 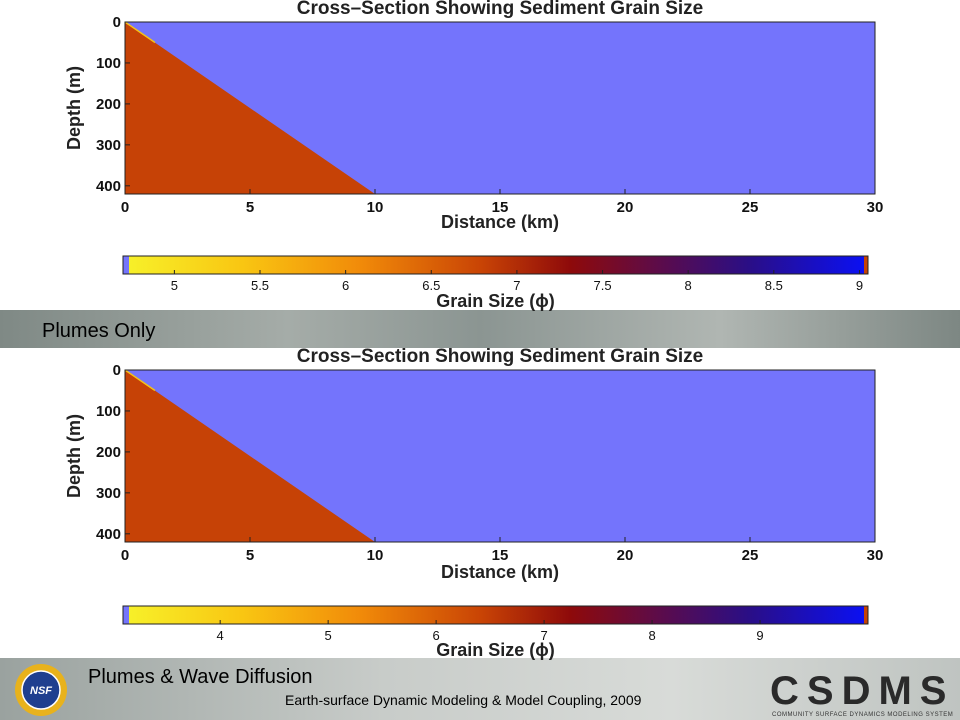 I want to click on svg-text: NSF, so click(x=41, y=691).